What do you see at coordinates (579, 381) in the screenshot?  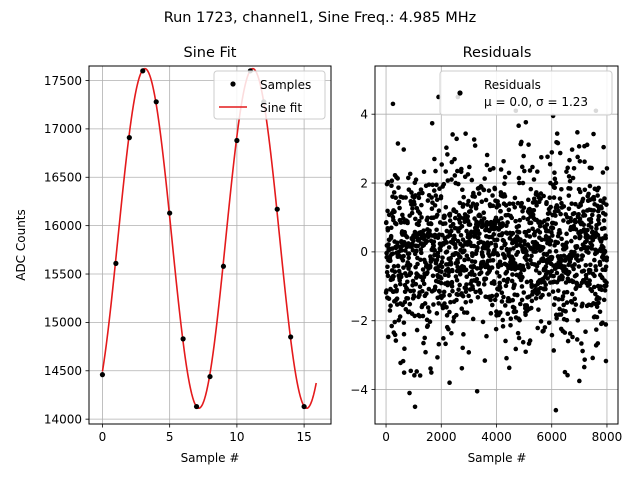 I see `residual-outlier-point` at bounding box center [579, 381].